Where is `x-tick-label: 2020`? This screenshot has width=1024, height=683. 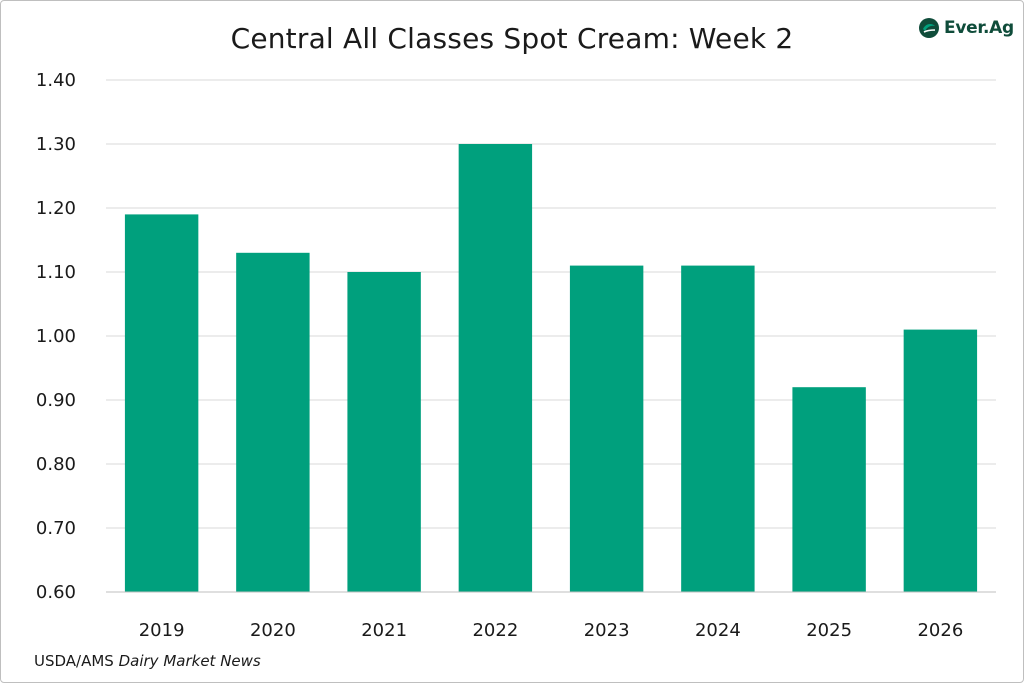 x-tick-label: 2020 is located at coordinates (273, 630).